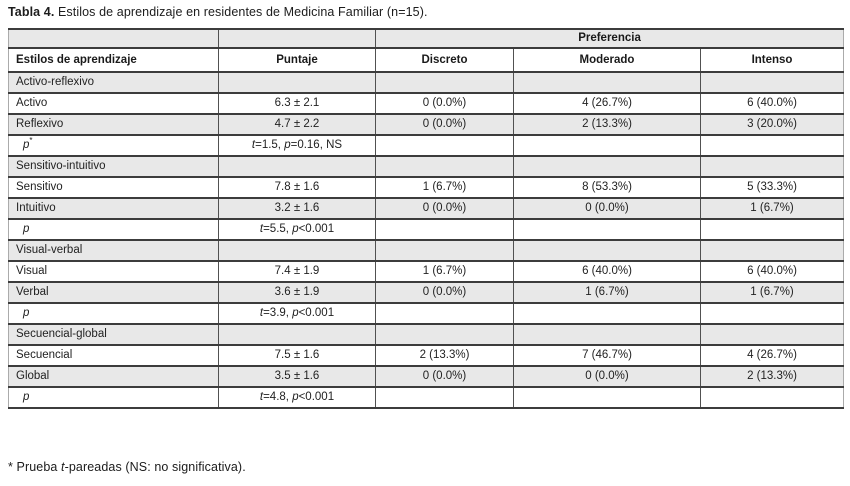  Describe the element at coordinates (607, 103) in the screenshot. I see `moderado-cell: 4 (26.7%)` at that location.